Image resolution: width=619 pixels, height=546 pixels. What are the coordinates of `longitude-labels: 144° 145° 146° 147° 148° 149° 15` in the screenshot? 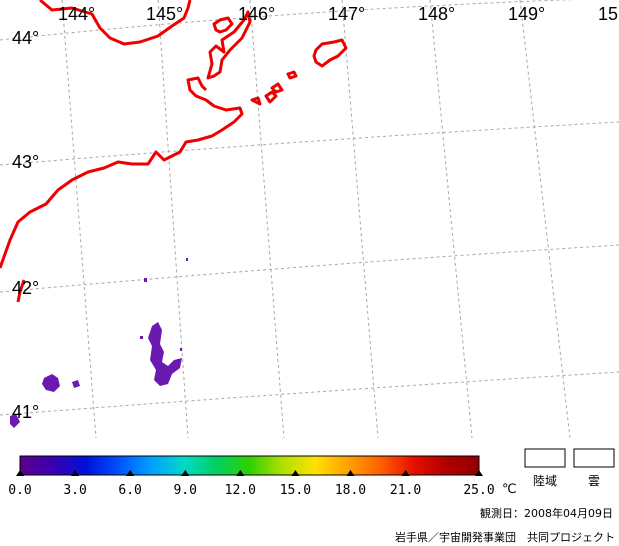 It's located at (338, 14).